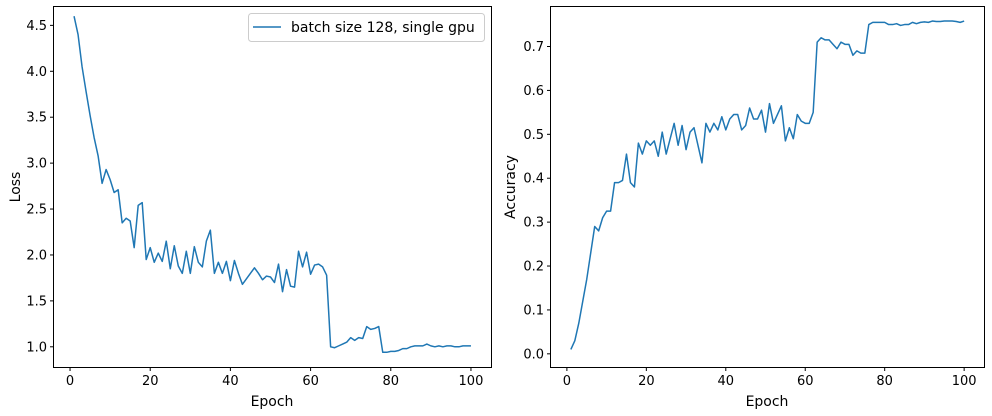 The image size is (992, 416). What do you see at coordinates (964, 381) in the screenshot?
I see `accuracy-x-tick-label: 100` at bounding box center [964, 381].